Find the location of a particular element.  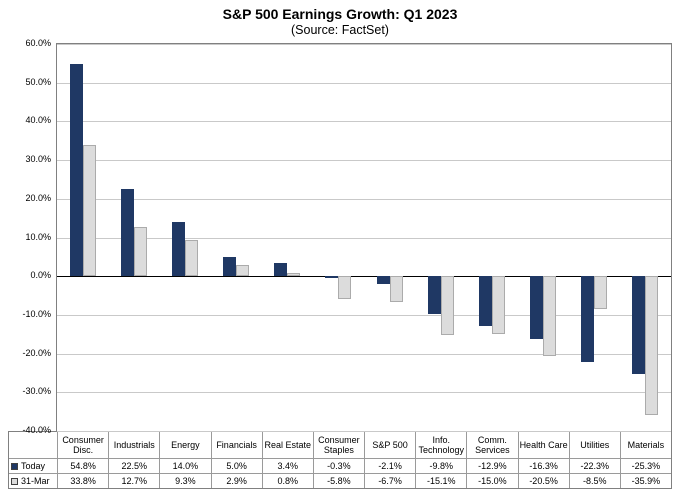

value-31-mar-consumer-staples: -5.8% is located at coordinates (338, 480).